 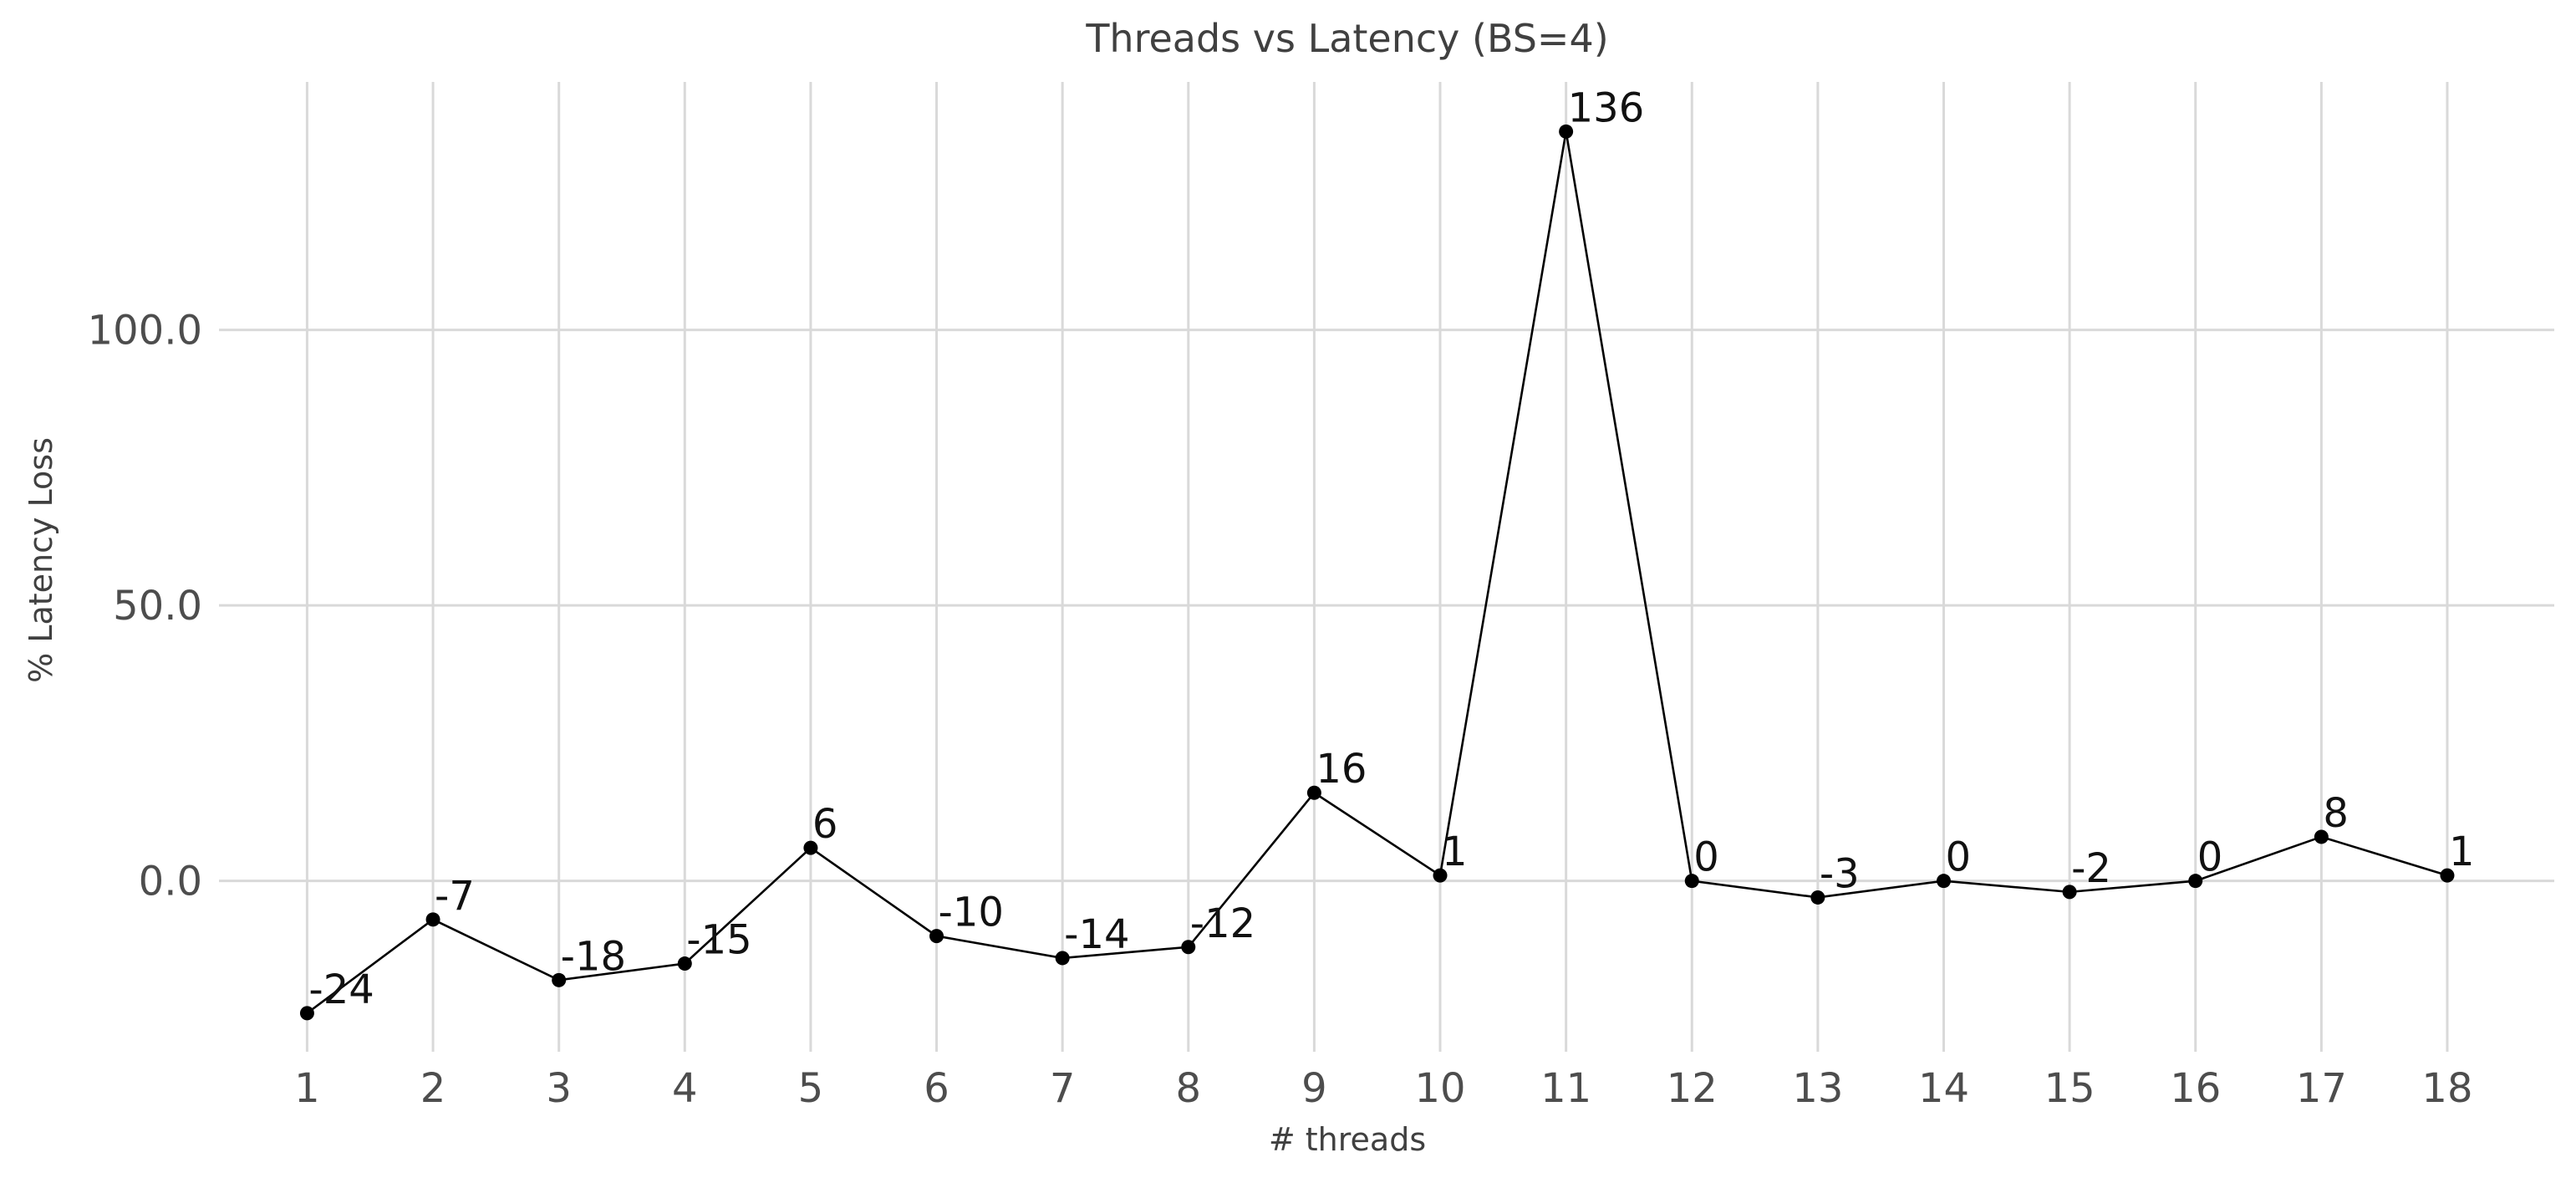 What do you see at coordinates (157, 607) in the screenshot?
I see `y-tick-label: 50.0` at bounding box center [157, 607].